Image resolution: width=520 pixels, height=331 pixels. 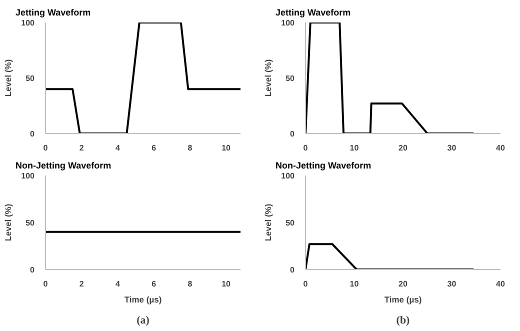 I want to click on text: (b), so click(x=403, y=320).